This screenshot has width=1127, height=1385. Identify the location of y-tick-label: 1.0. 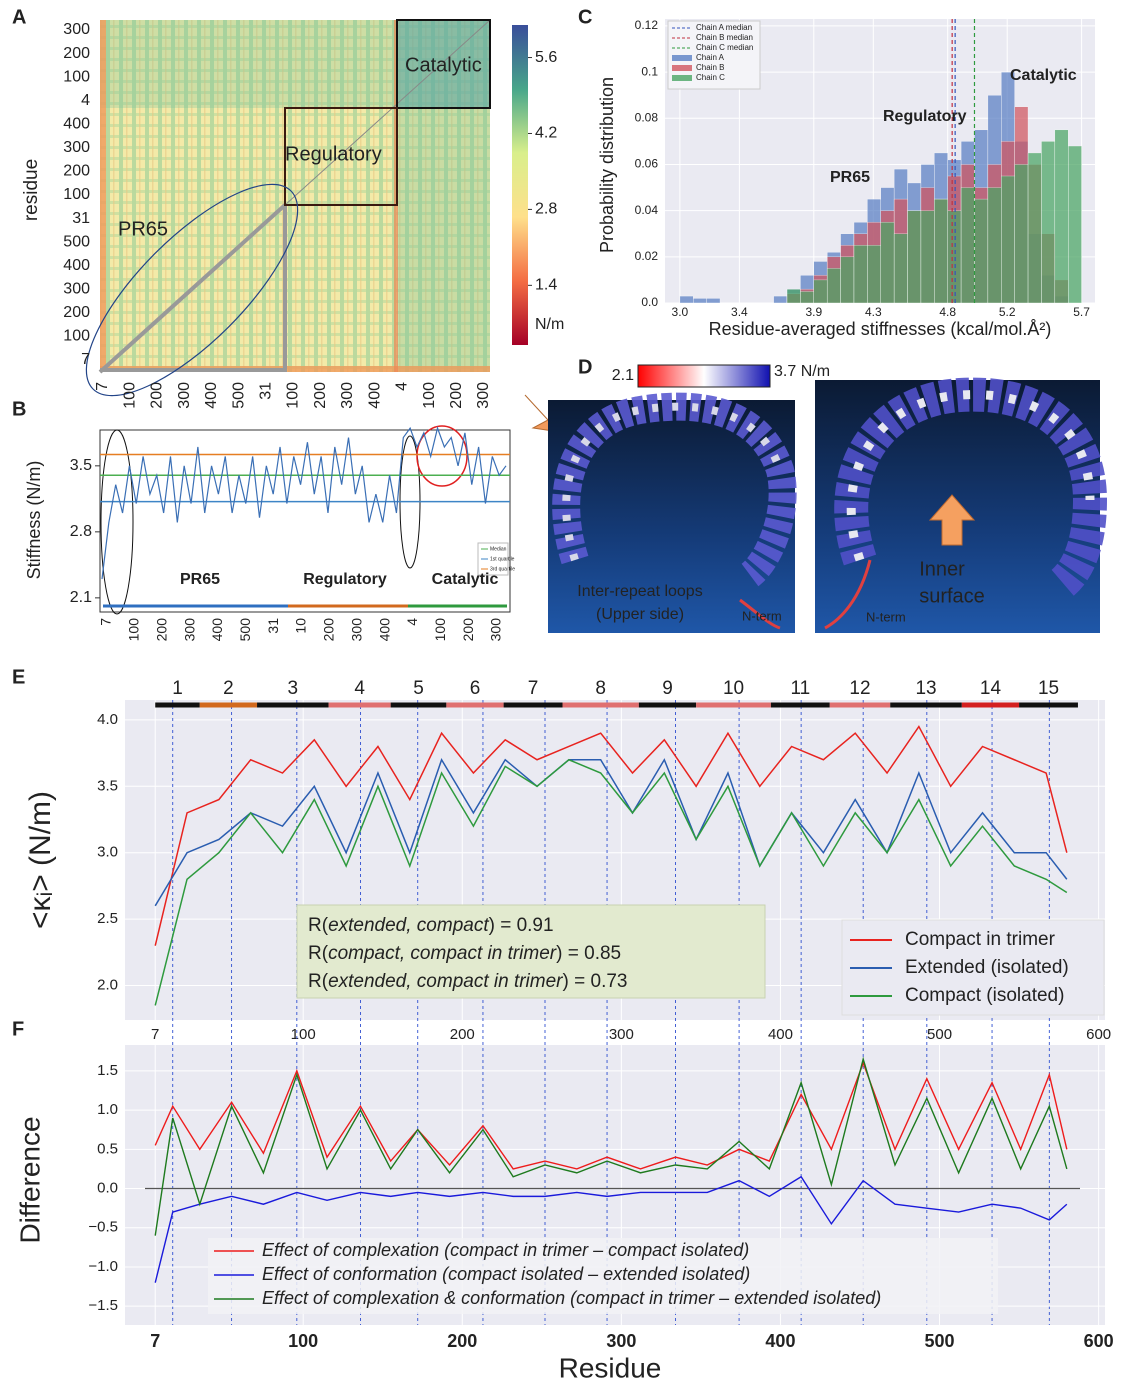
(107, 1109).